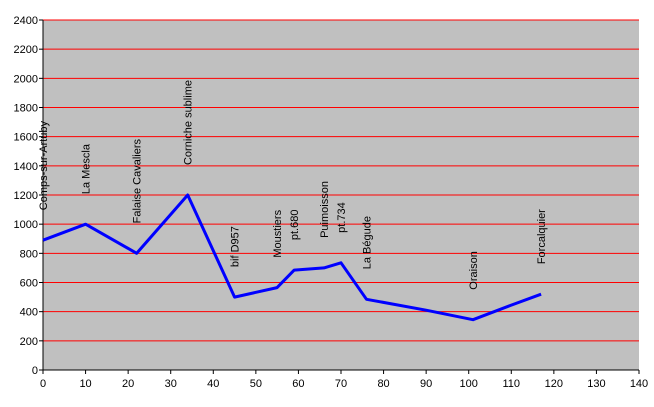 Image resolution: width=654 pixels, height=407 pixels. I want to click on x-tick-label: 50, so click(256, 384).